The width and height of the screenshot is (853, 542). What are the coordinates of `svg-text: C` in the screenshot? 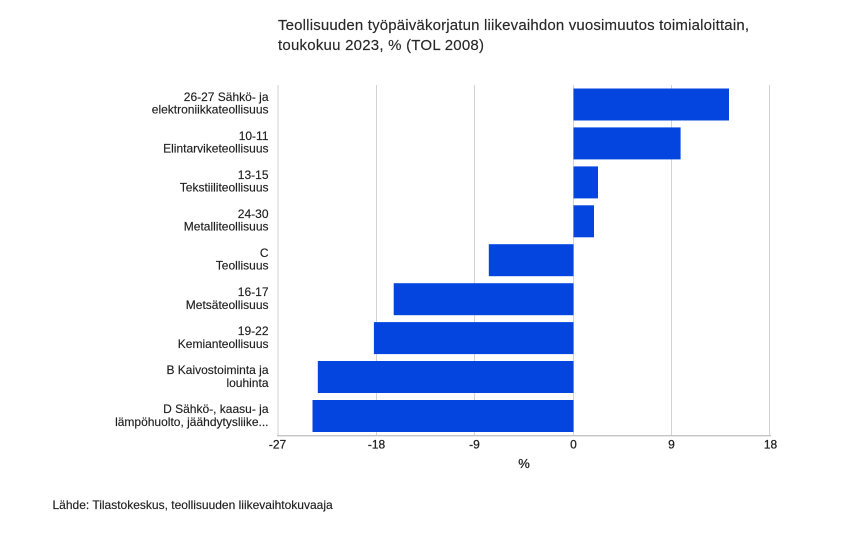 It's located at (264, 253).